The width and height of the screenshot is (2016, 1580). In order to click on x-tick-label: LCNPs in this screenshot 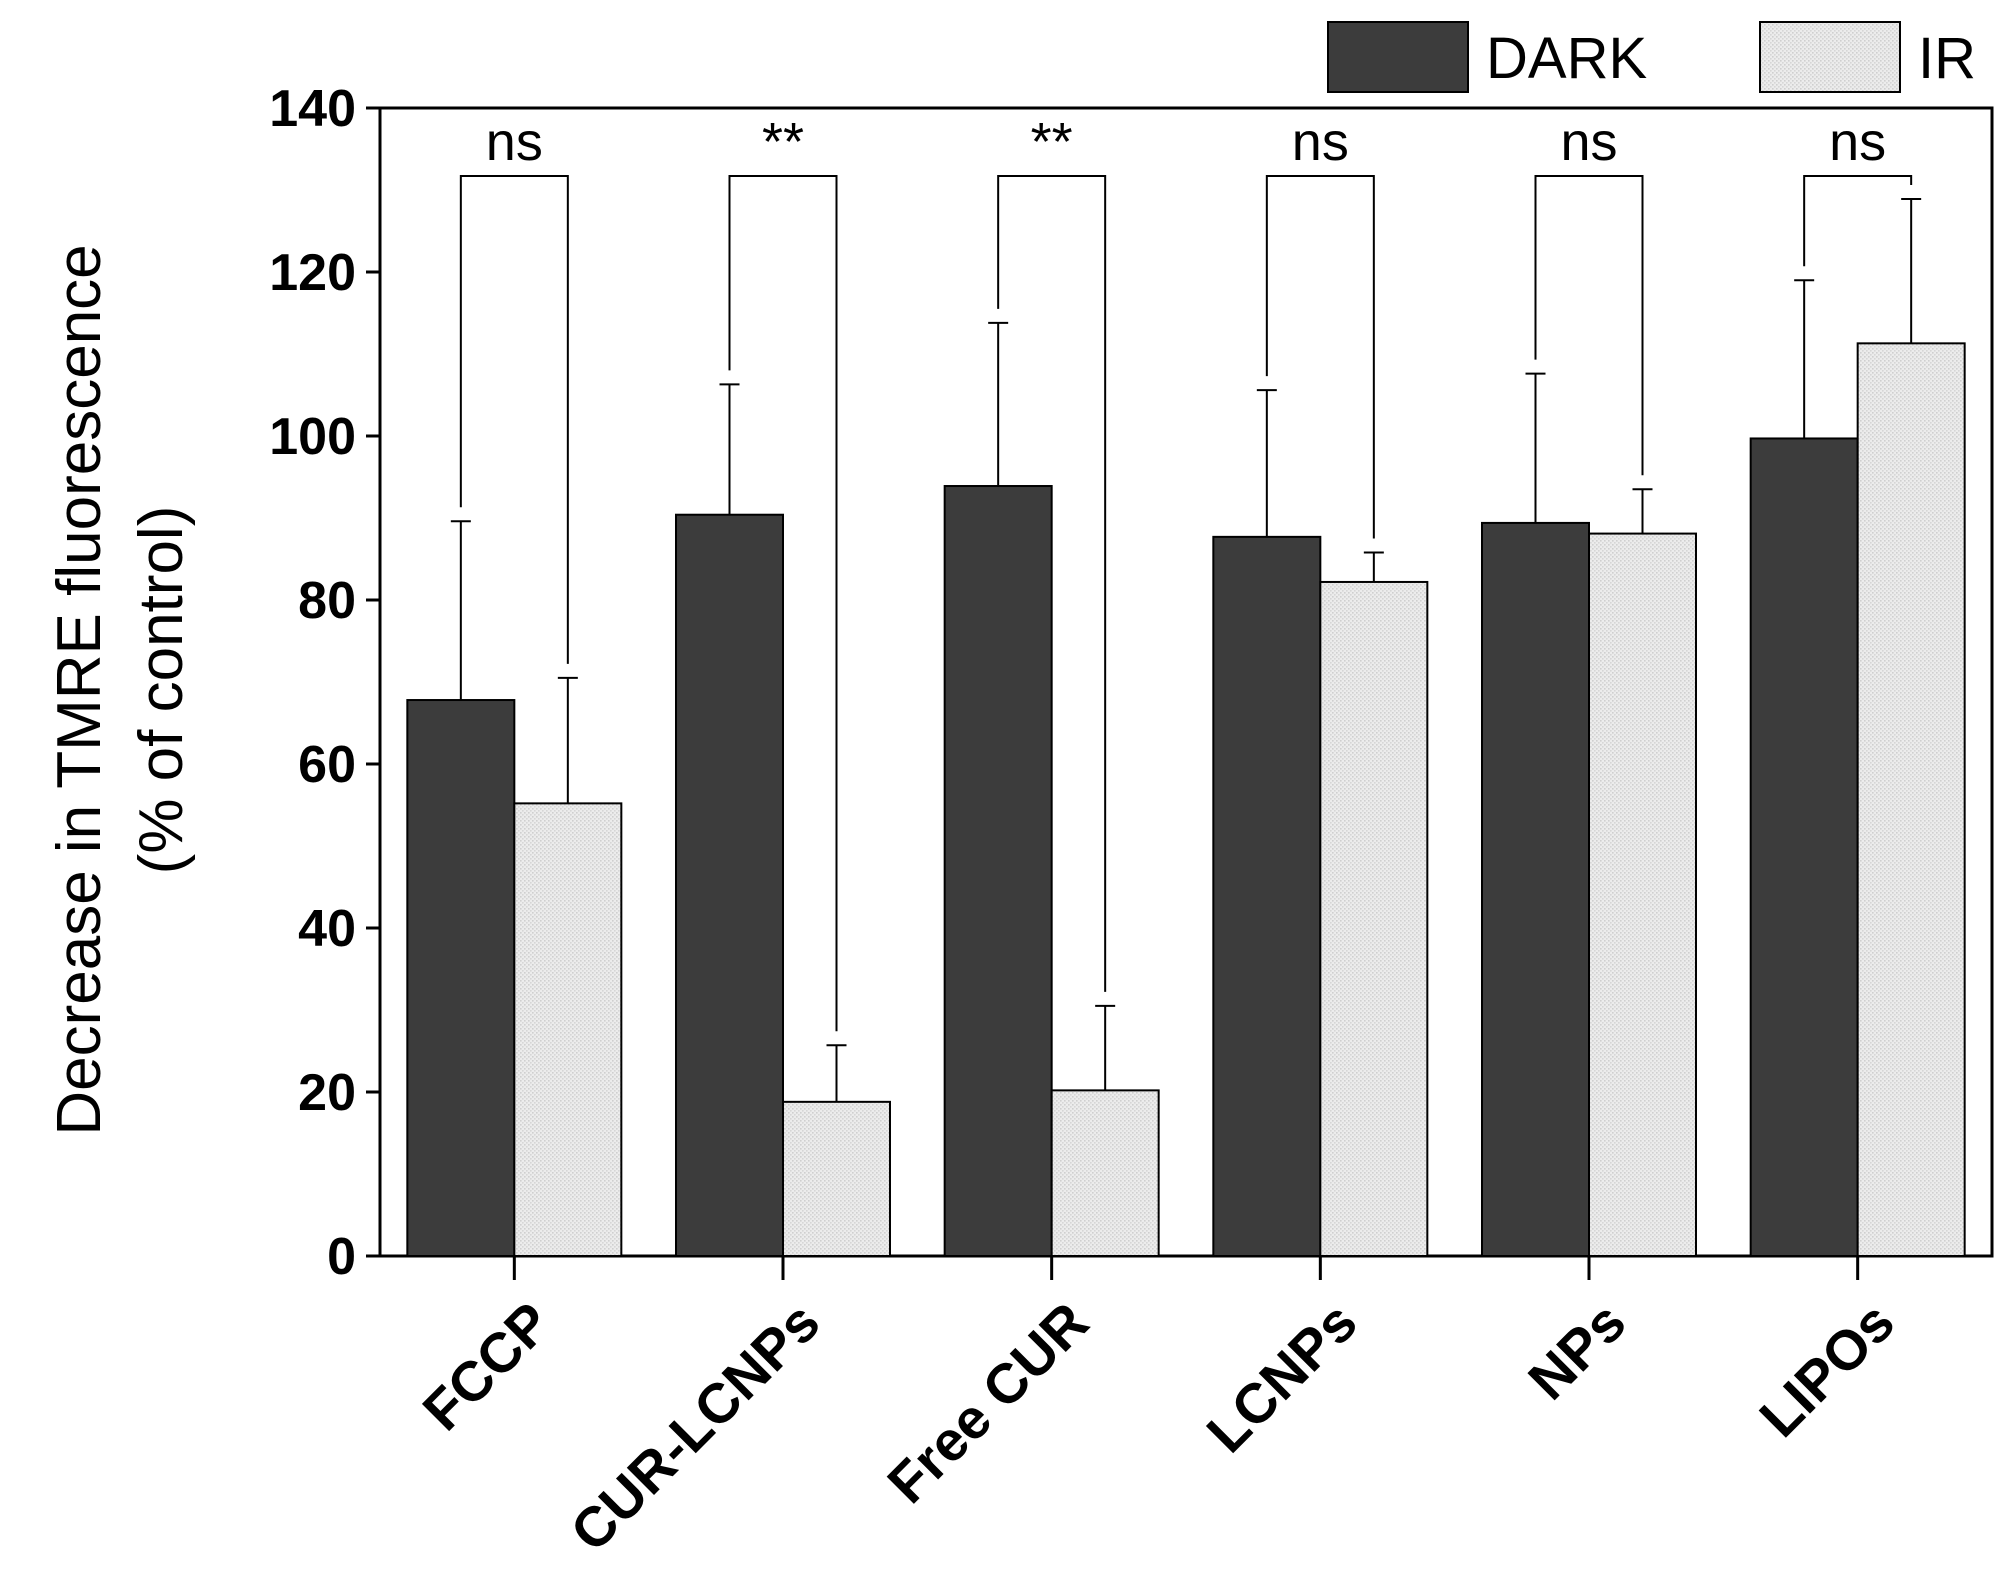, I will do `click(1281, 1377)`.